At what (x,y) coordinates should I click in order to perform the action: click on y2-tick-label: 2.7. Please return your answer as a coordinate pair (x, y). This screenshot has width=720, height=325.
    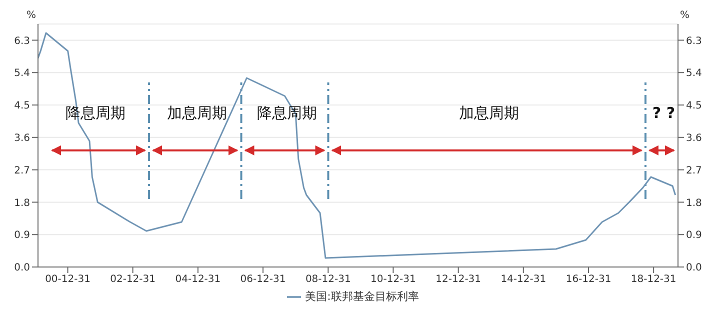
    Looking at the image, I should click on (694, 170).